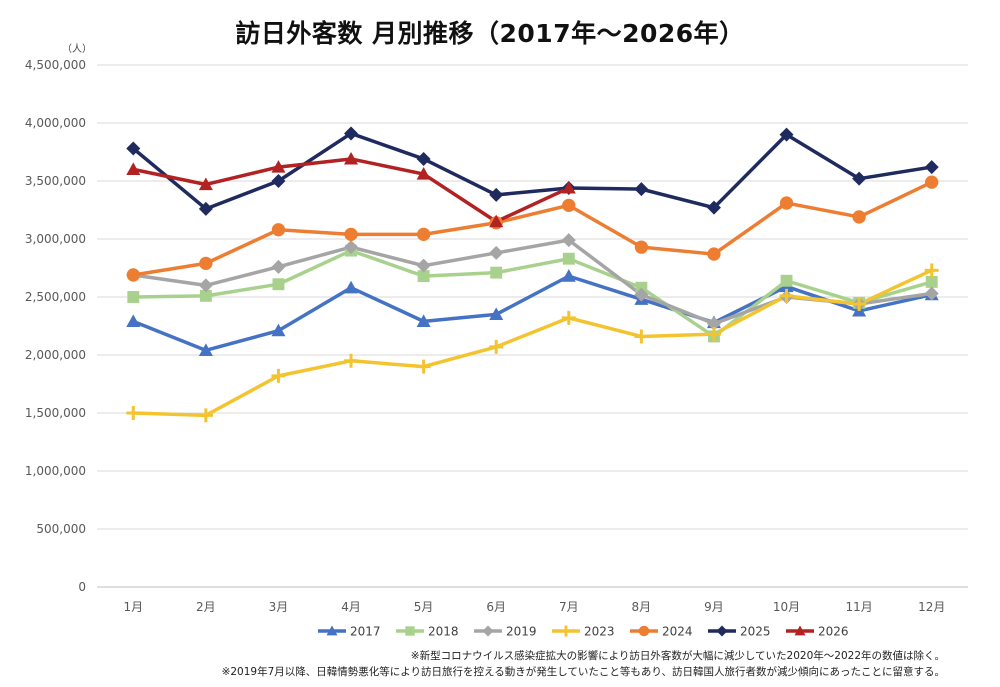  What do you see at coordinates (521, 632) in the screenshot?
I see `legend-label: 2019` at bounding box center [521, 632].